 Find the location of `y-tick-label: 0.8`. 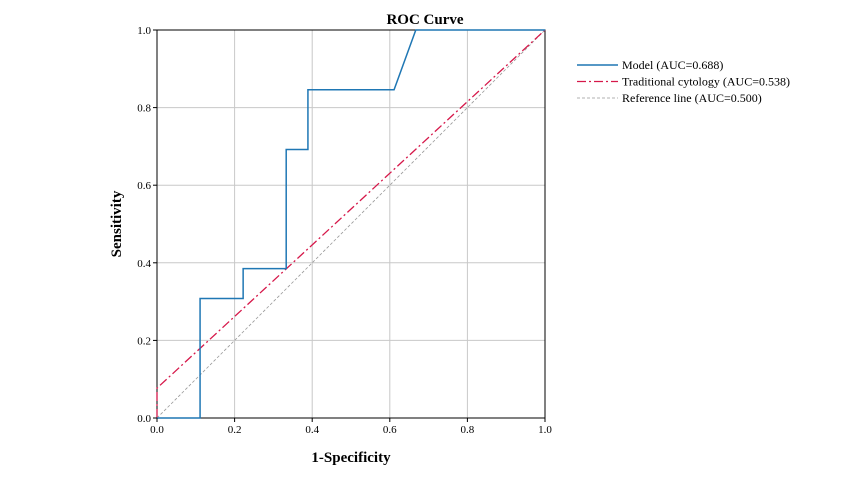

y-tick-label: 0.8 is located at coordinates (144, 109).